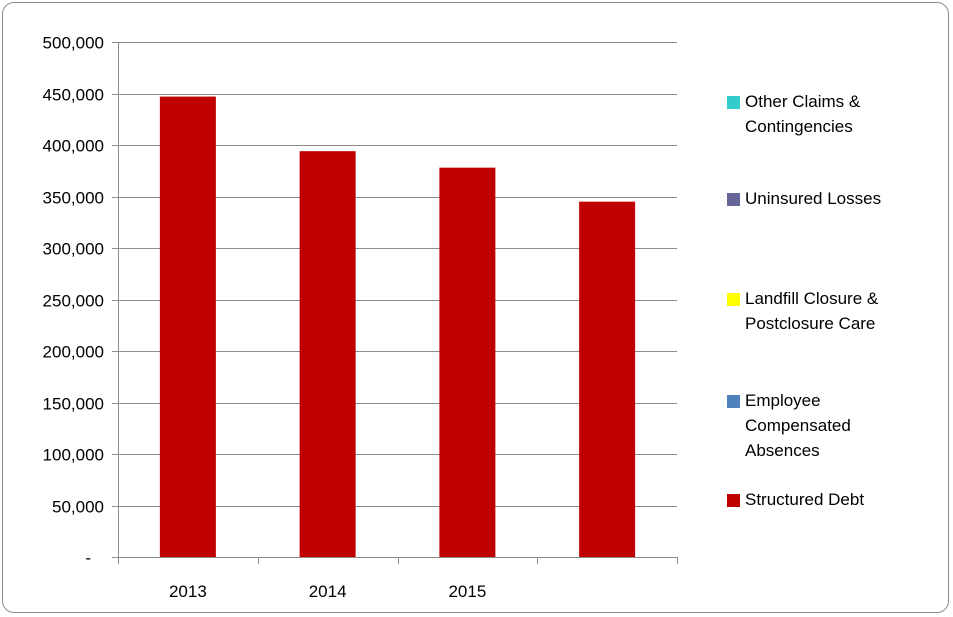 This screenshot has height=617, width=953. I want to click on x-tick-label: 2013, so click(188, 591).